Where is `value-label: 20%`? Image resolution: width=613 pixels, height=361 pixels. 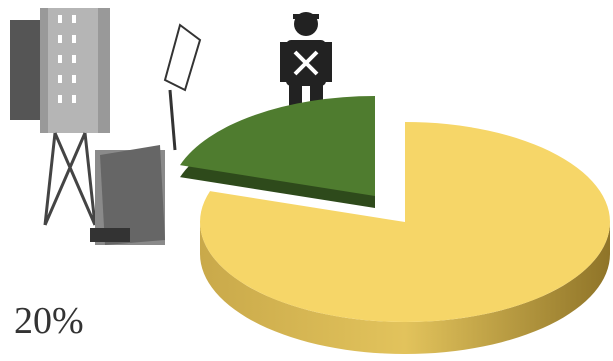
value-label: 20% is located at coordinates (49, 321).